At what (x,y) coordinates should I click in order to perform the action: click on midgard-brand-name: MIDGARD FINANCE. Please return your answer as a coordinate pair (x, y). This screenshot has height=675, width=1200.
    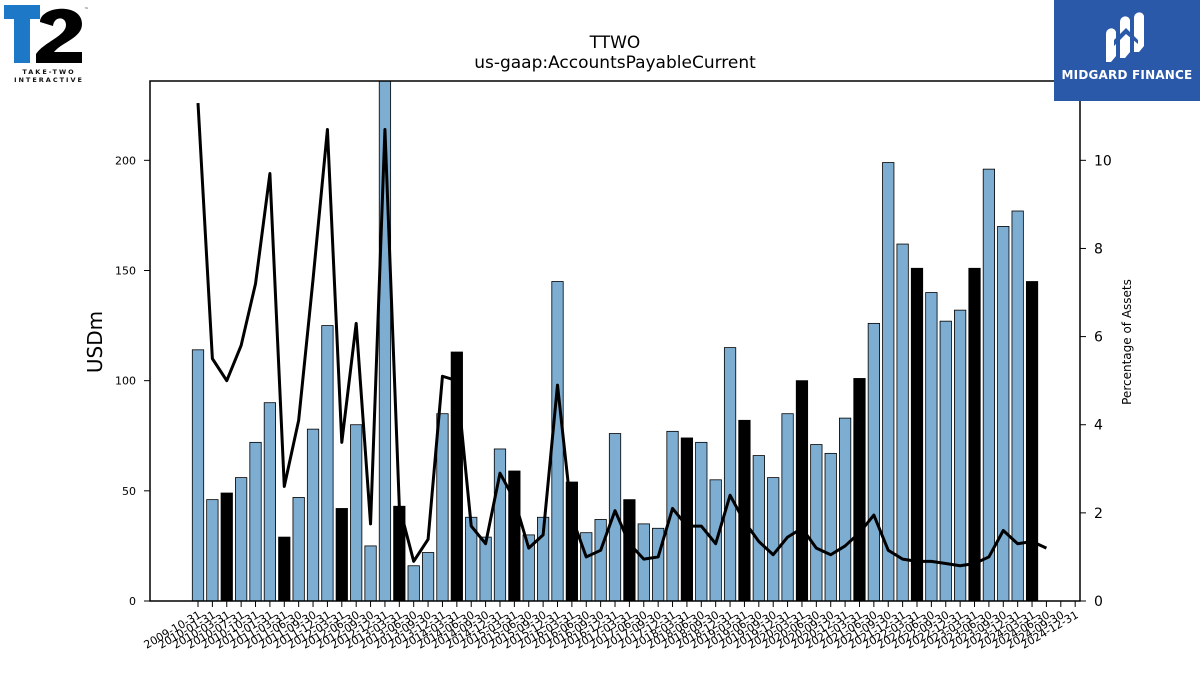
    Looking at the image, I should click on (1127, 75).